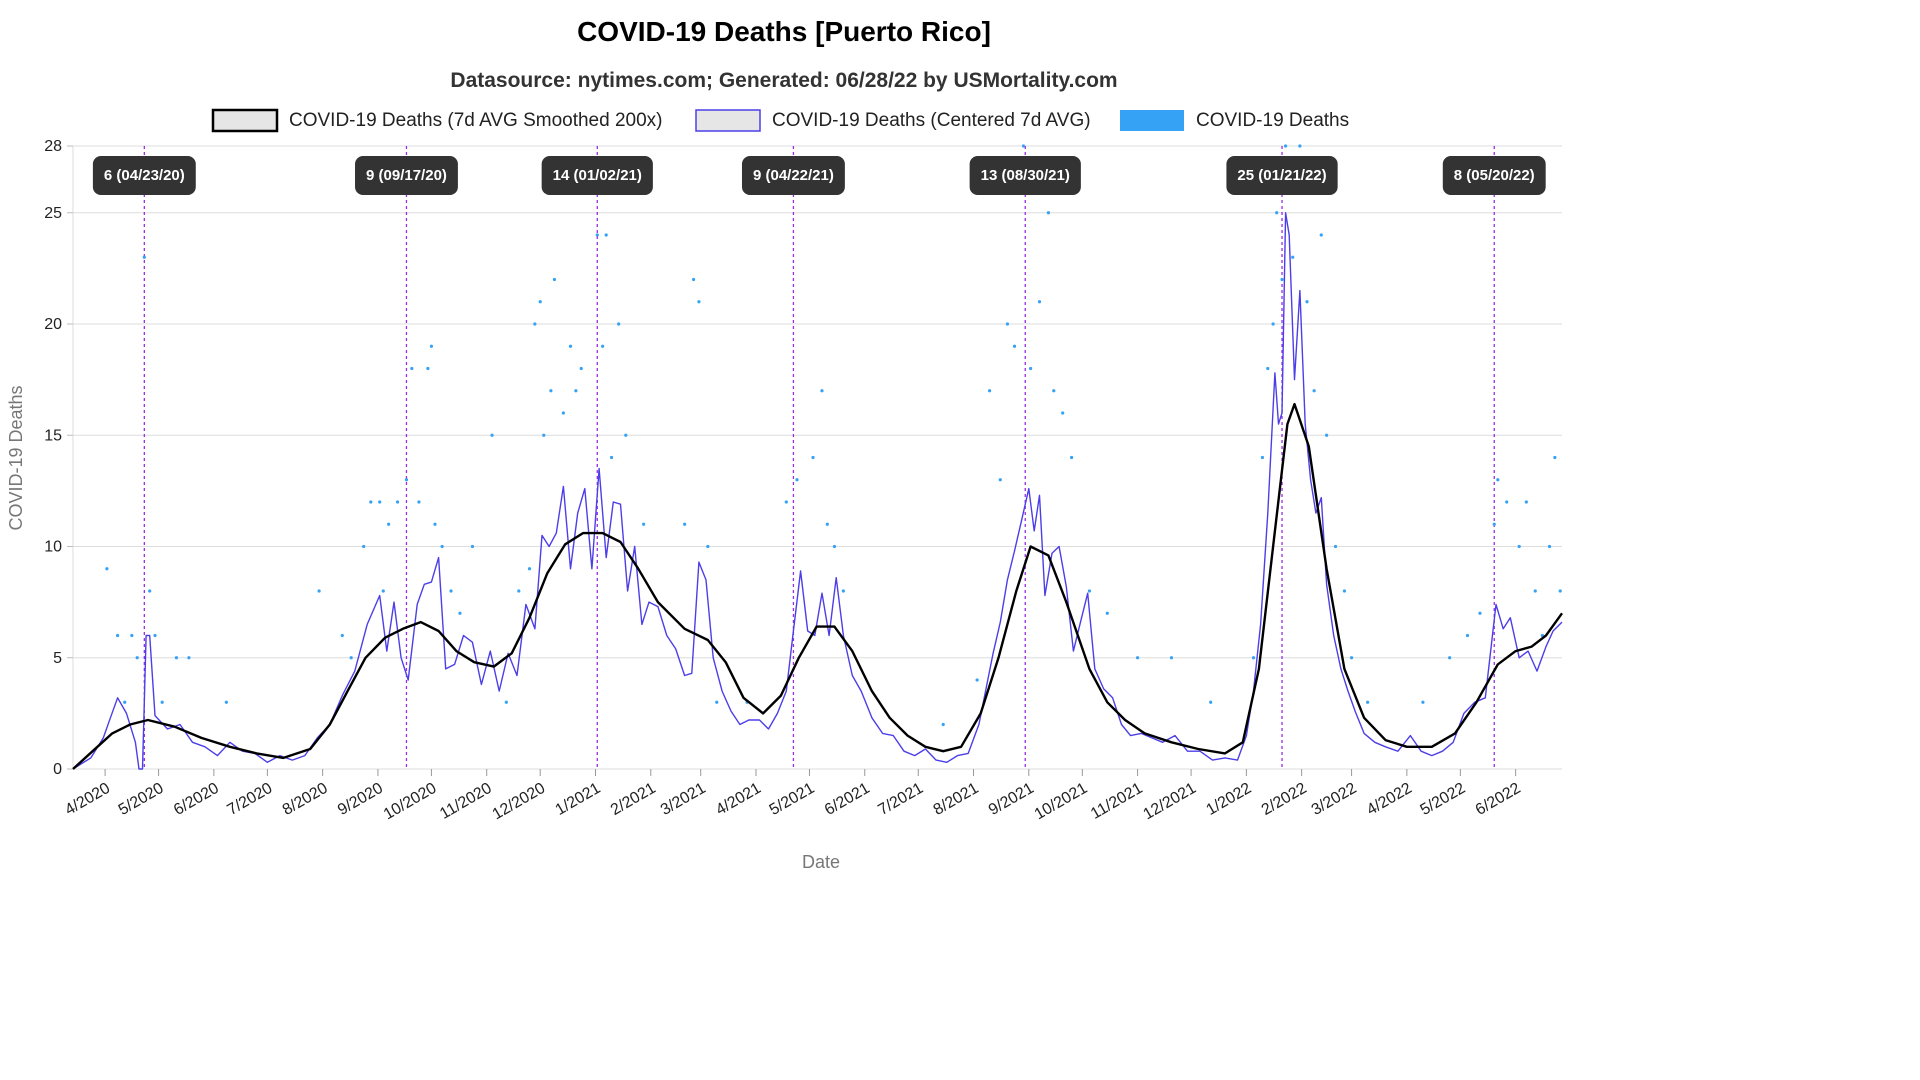  I want to click on x-tick-label: 3/2022, so click(1334, 799).